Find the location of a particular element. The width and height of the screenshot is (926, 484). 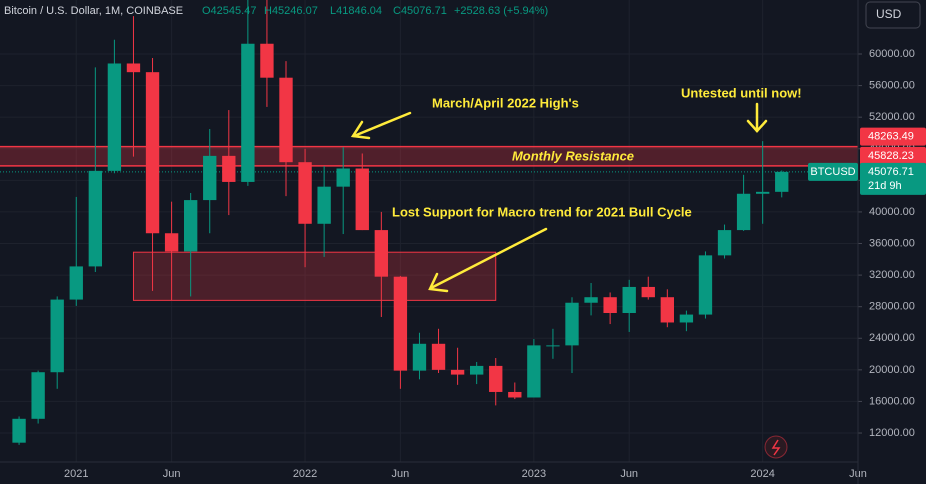

annotation: Untested until now! is located at coordinates (741, 92).